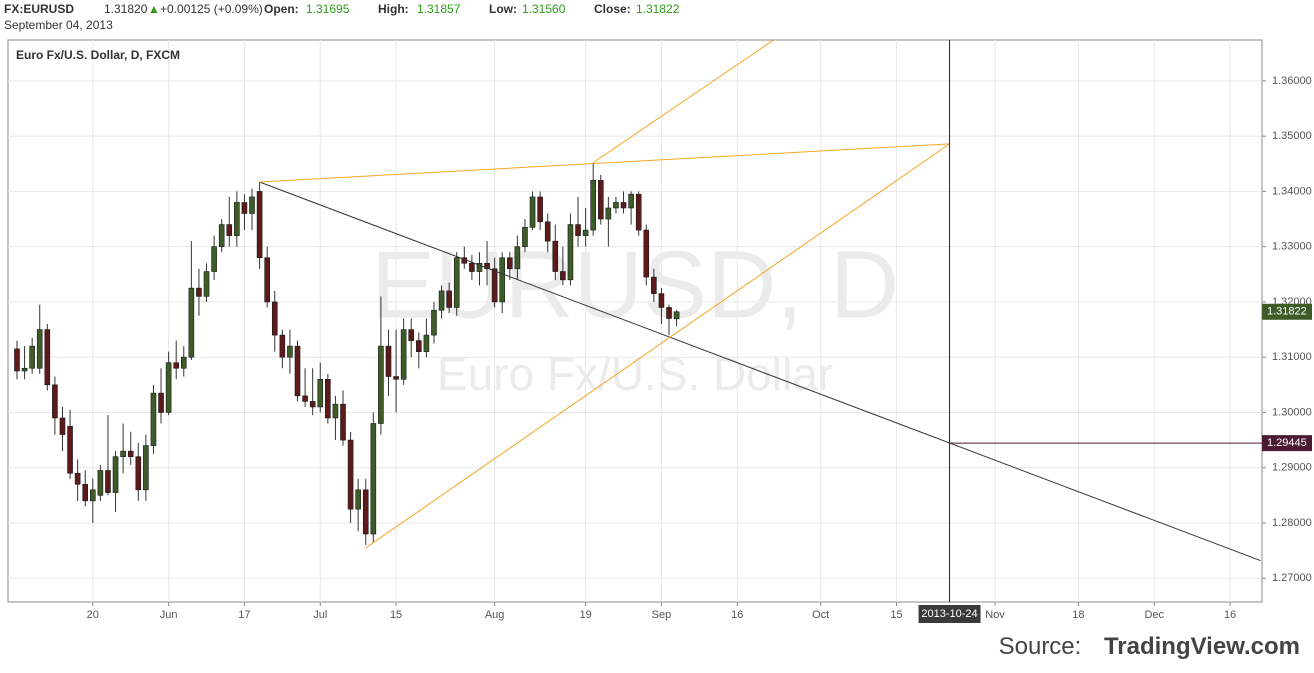  I want to click on last-price-label: 1.31822, so click(1287, 312).